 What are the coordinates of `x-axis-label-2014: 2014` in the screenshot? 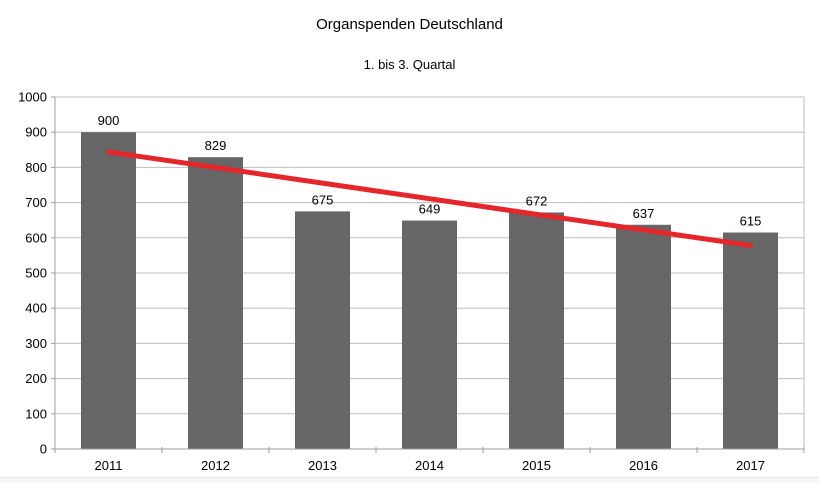 It's located at (429, 465).